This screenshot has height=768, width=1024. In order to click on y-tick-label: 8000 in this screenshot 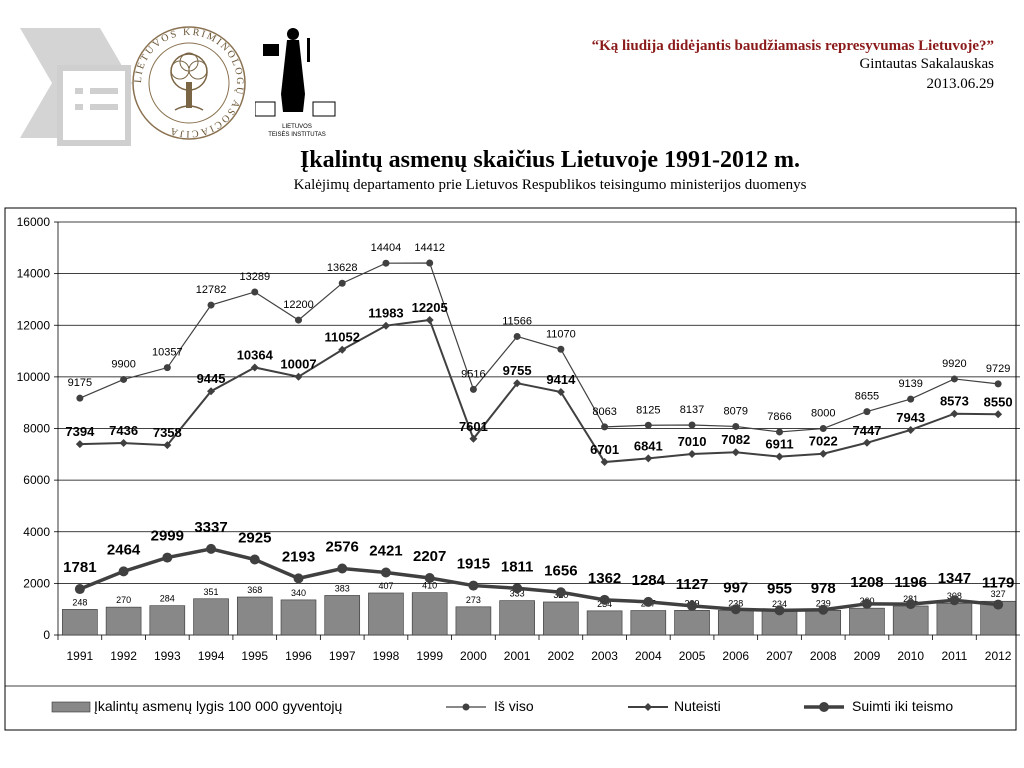, I will do `click(36, 429)`.